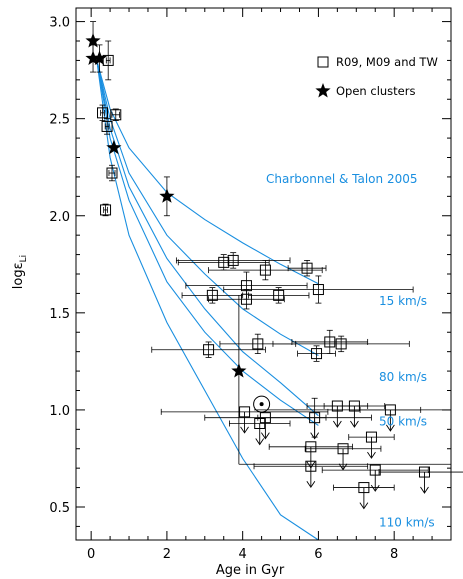  I want to click on y-tick-label: 3.0, so click(59, 23).